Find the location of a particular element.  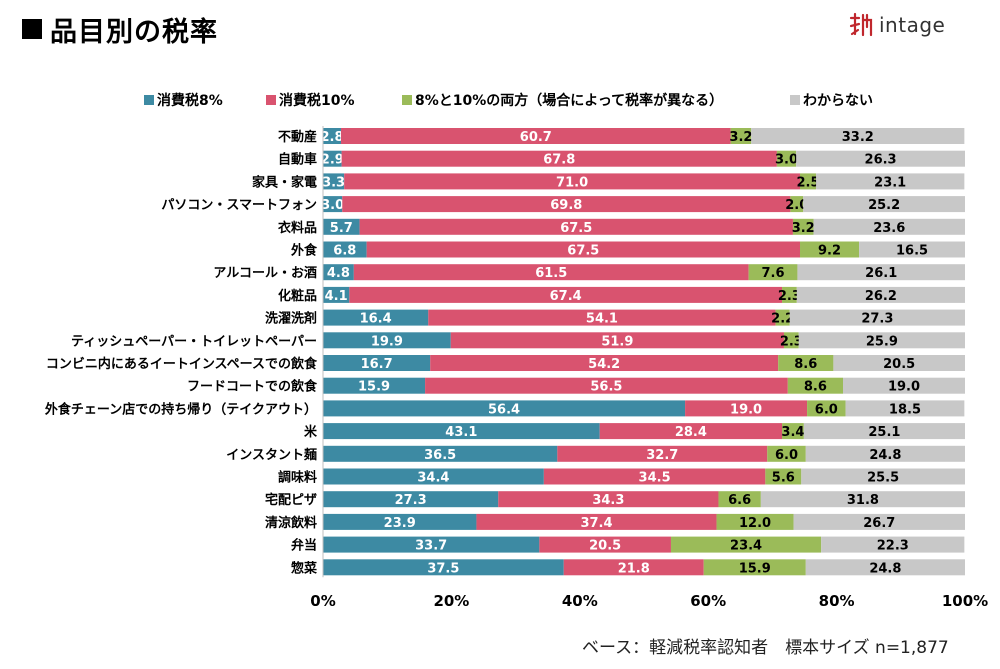

legend-swatch-tax8 is located at coordinates (149, 100).